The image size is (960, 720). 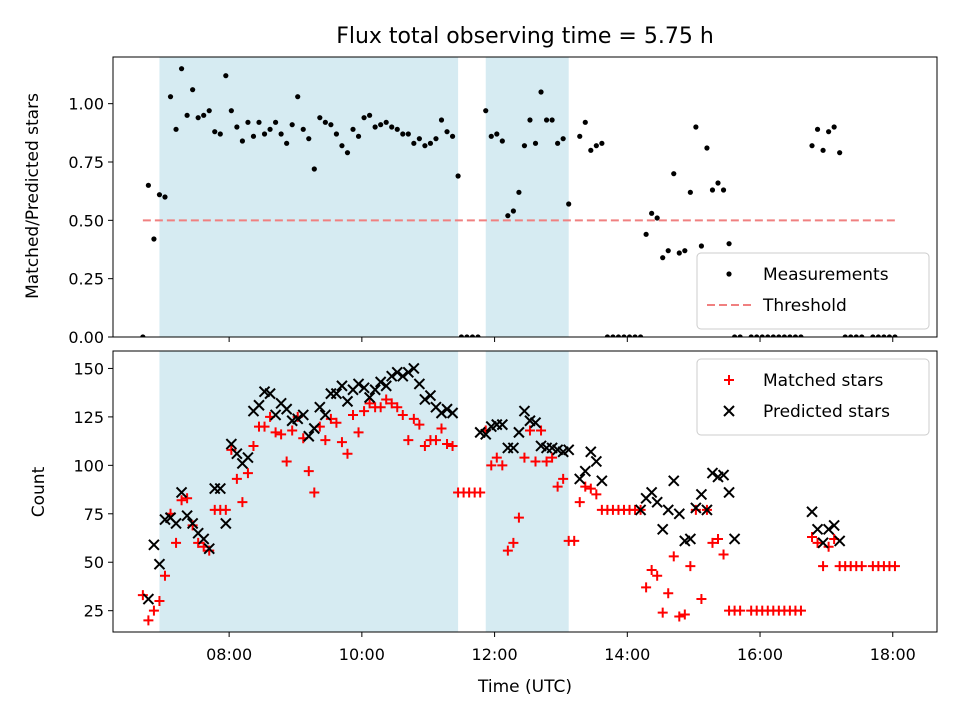 What do you see at coordinates (33, 196) in the screenshot?
I see `top-ylabel: Matched/Predicted stars` at bounding box center [33, 196].